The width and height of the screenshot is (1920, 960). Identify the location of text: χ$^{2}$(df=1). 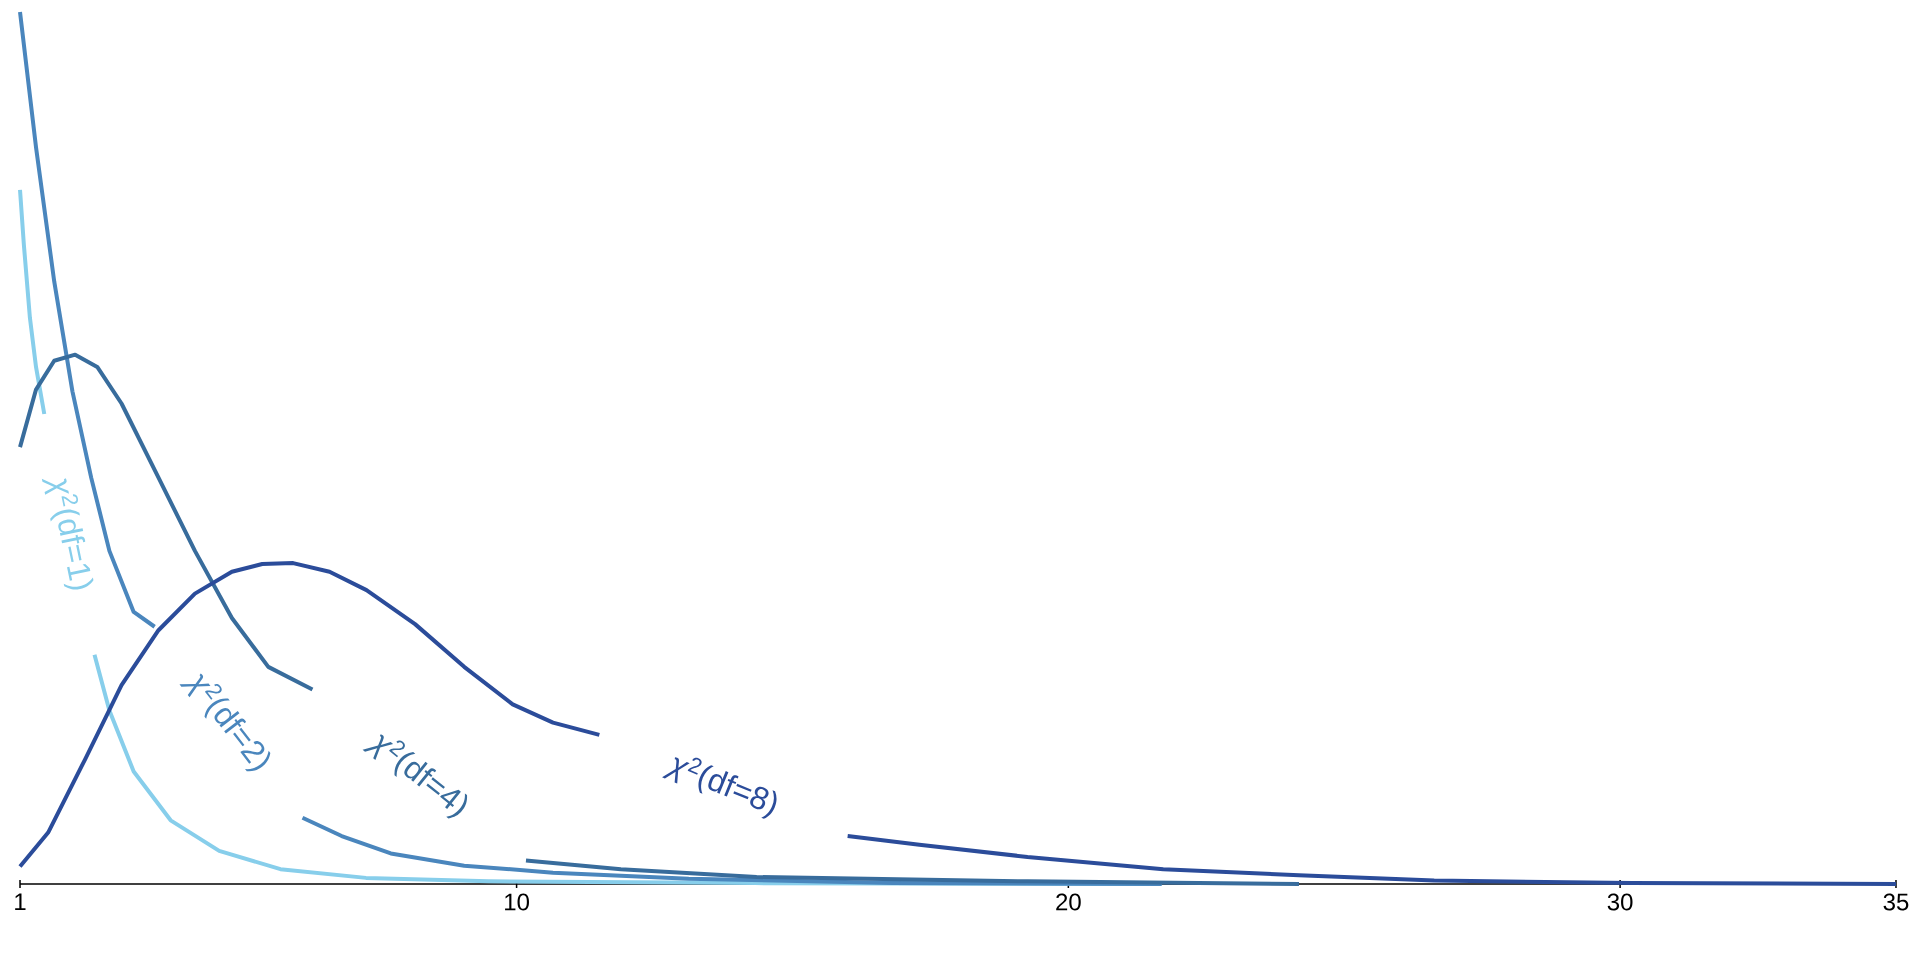
(67, 534).